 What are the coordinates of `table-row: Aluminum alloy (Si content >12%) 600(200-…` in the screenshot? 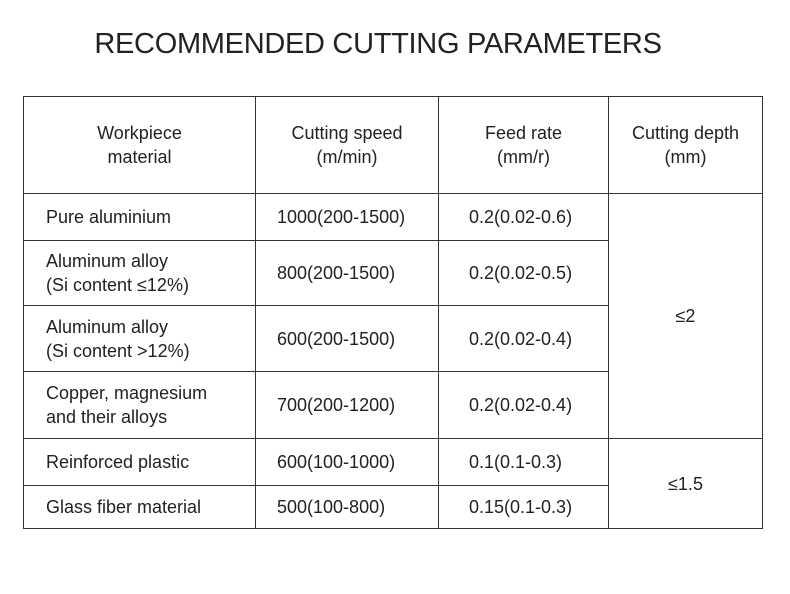 It's located at (393, 338).